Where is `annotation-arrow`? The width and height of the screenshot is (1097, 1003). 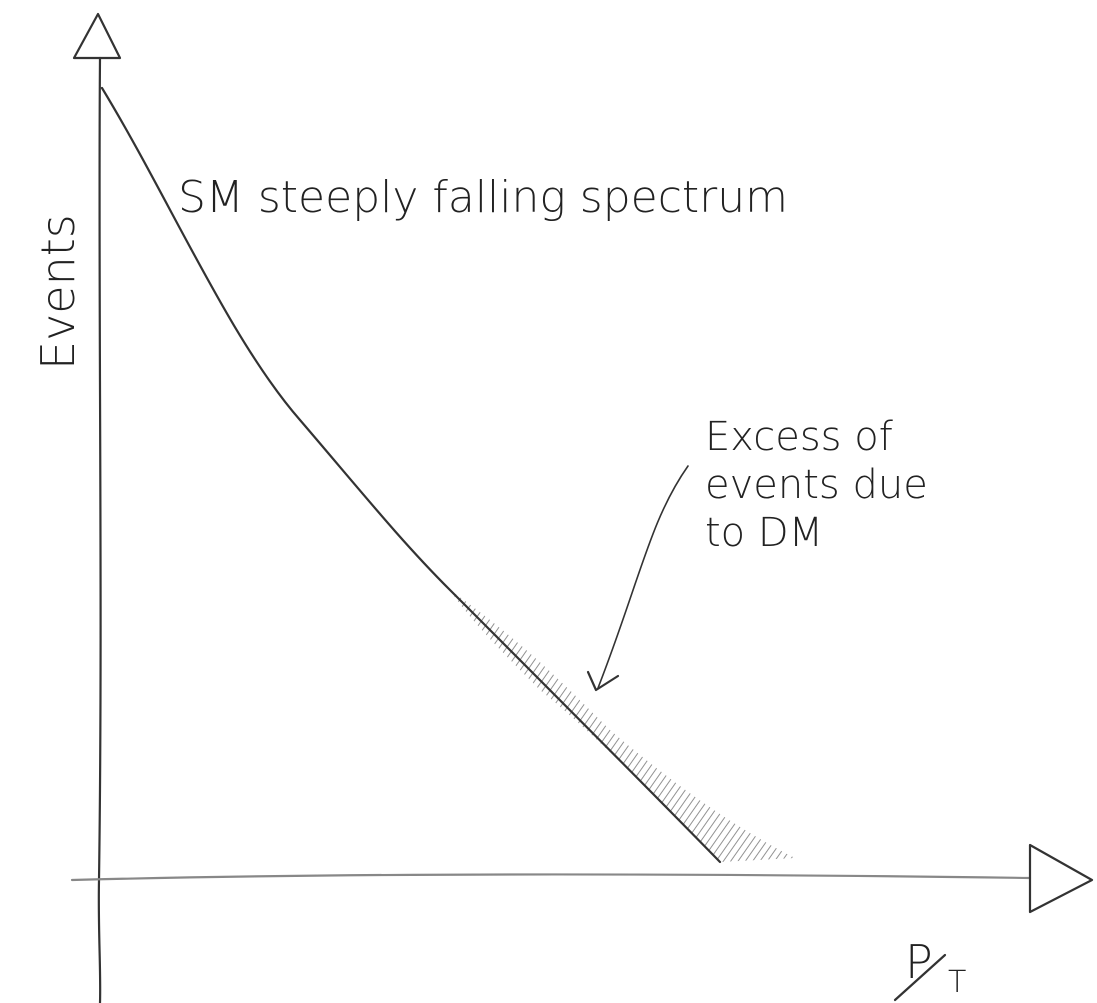
annotation-arrow is located at coordinates (643, 577).